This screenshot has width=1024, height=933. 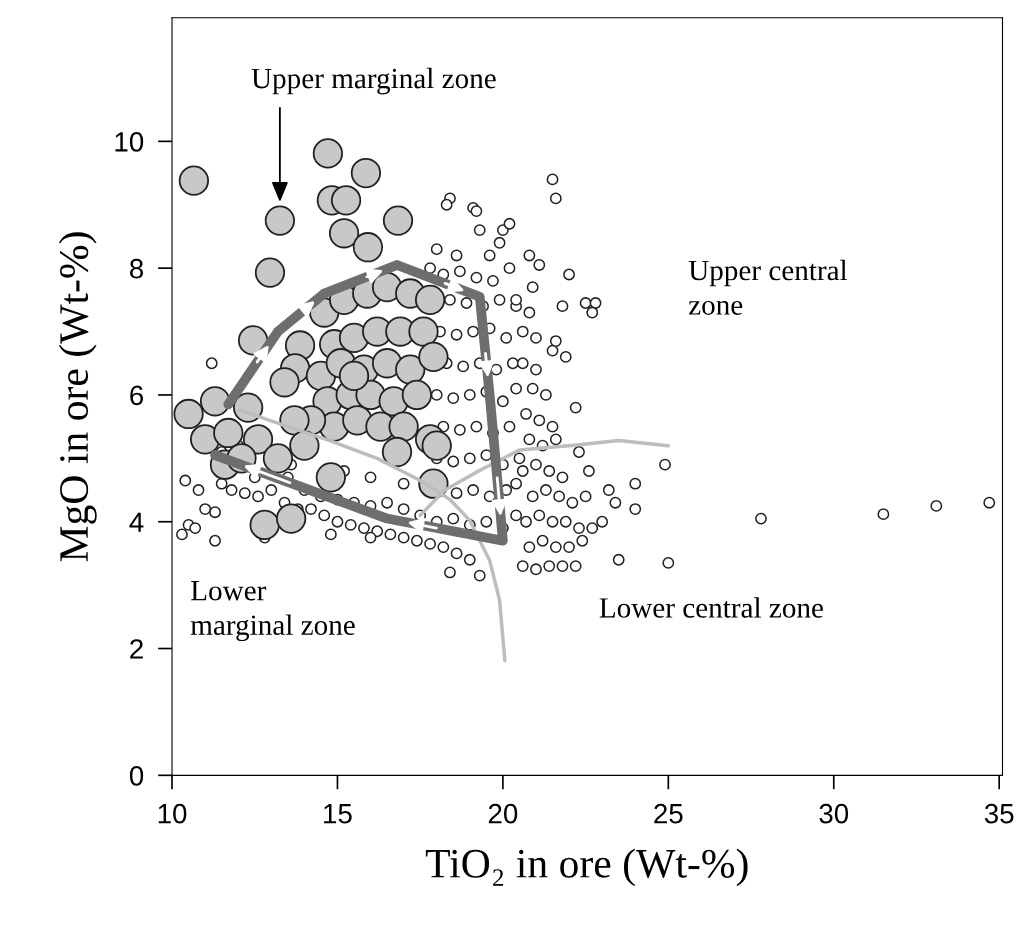 What do you see at coordinates (129, 142) in the screenshot?
I see `y-tick-label: 10` at bounding box center [129, 142].